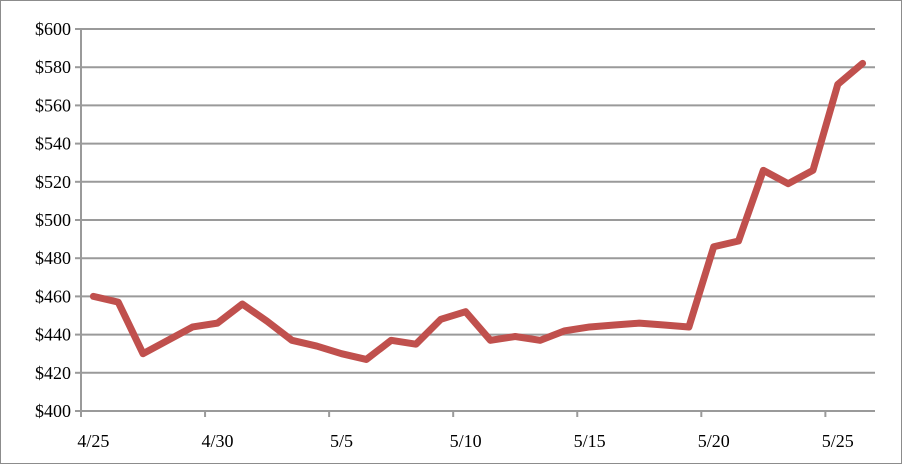 The height and width of the screenshot is (465, 902). I want to click on y-tick-label: $480, so click(53, 258).